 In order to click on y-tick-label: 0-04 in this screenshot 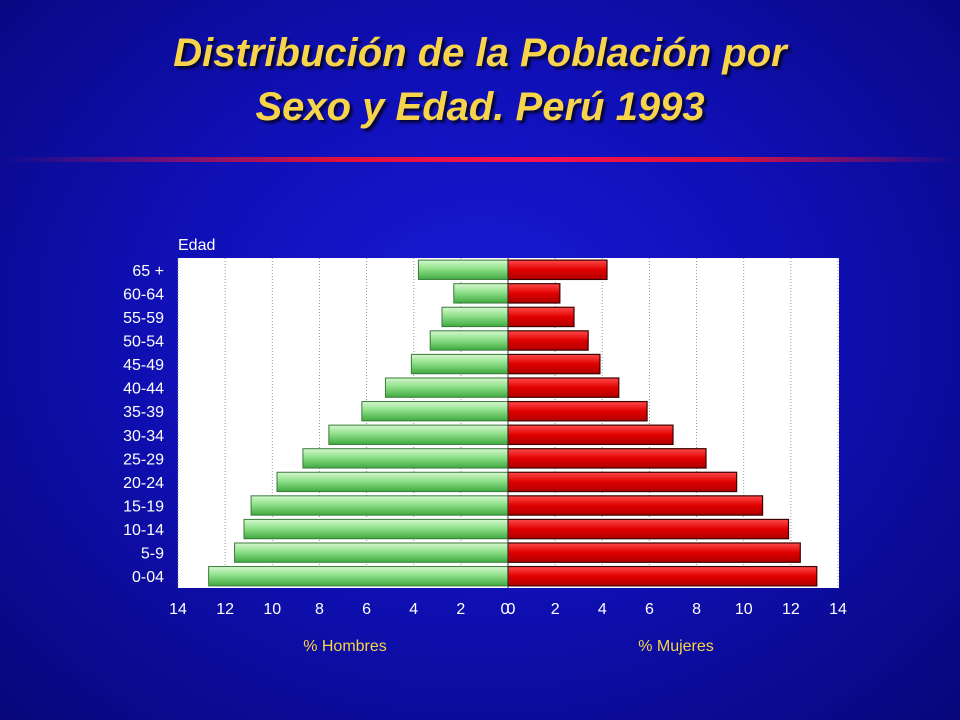, I will do `click(148, 577)`.